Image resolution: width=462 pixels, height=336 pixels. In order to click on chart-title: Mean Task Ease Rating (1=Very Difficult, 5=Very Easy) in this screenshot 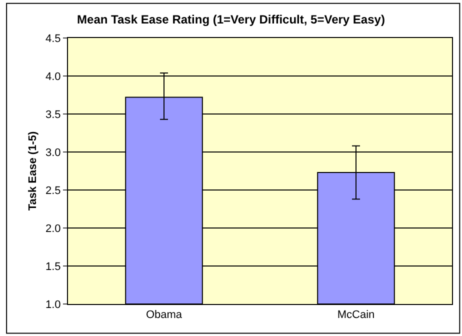, I will do `click(231, 19)`.